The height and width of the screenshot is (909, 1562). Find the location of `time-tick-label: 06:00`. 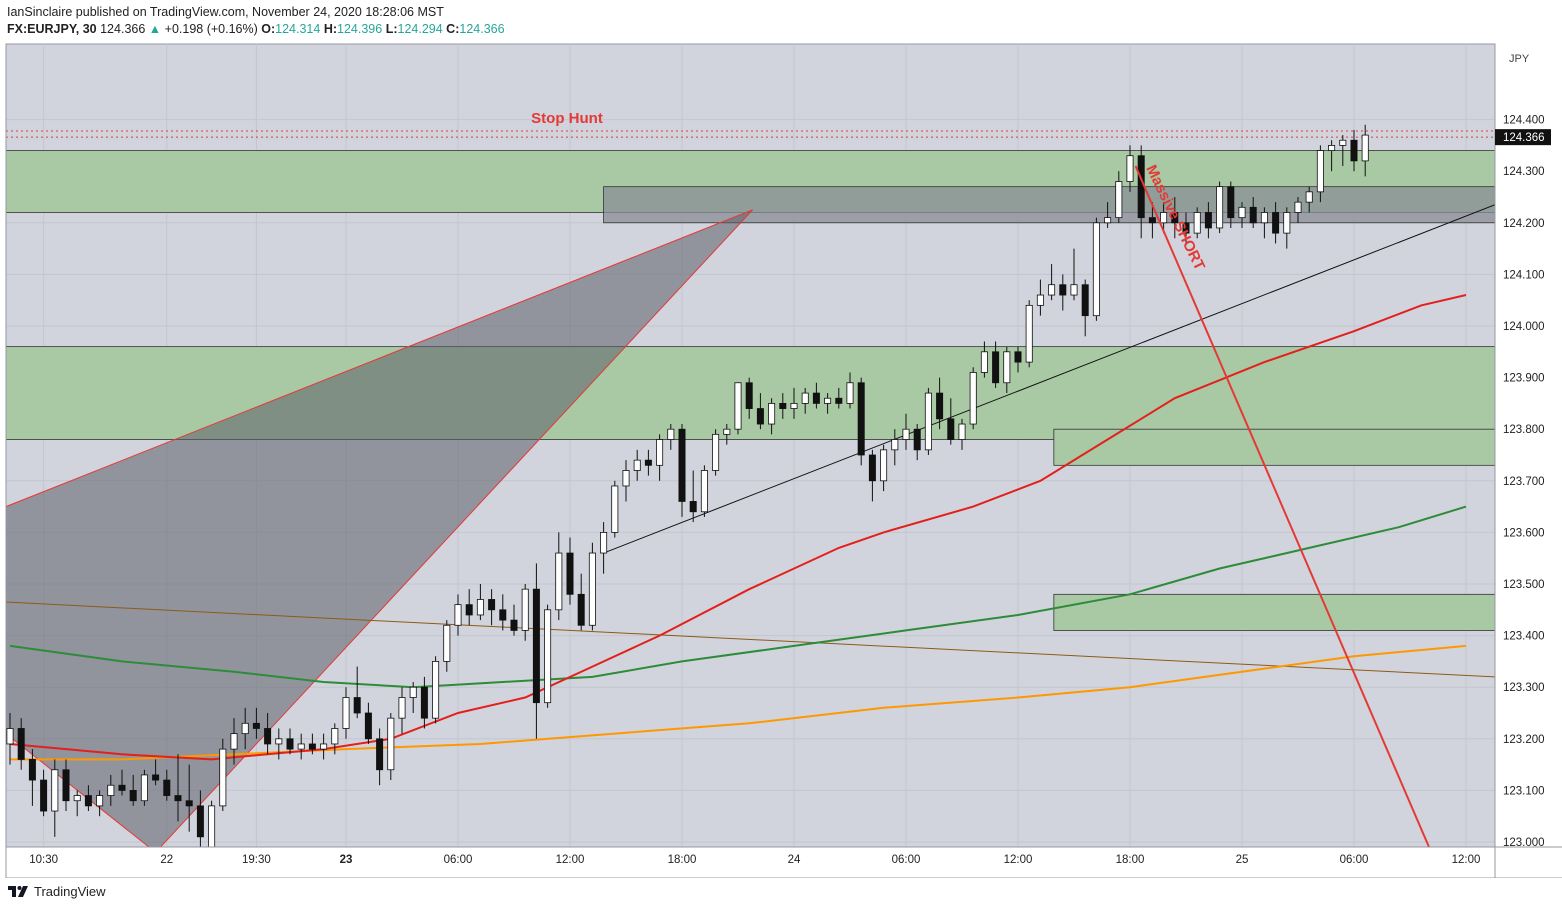

time-tick-label: 06:00 is located at coordinates (906, 860).